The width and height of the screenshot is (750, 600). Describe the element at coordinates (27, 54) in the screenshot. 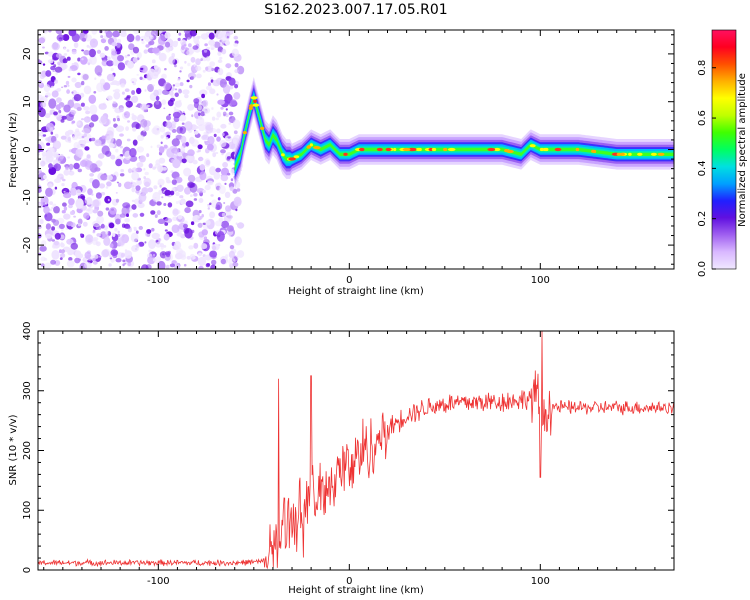

I see `y-tick-label: 20` at that location.